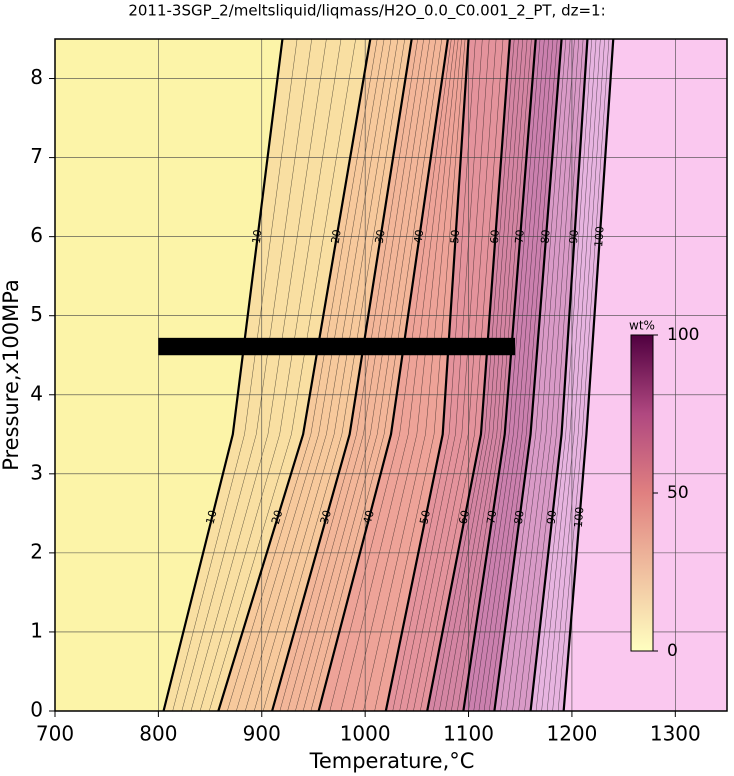 Image resolution: width=734 pixels, height=776 pixels. I want to click on x-tick-label: 800, so click(158, 734).